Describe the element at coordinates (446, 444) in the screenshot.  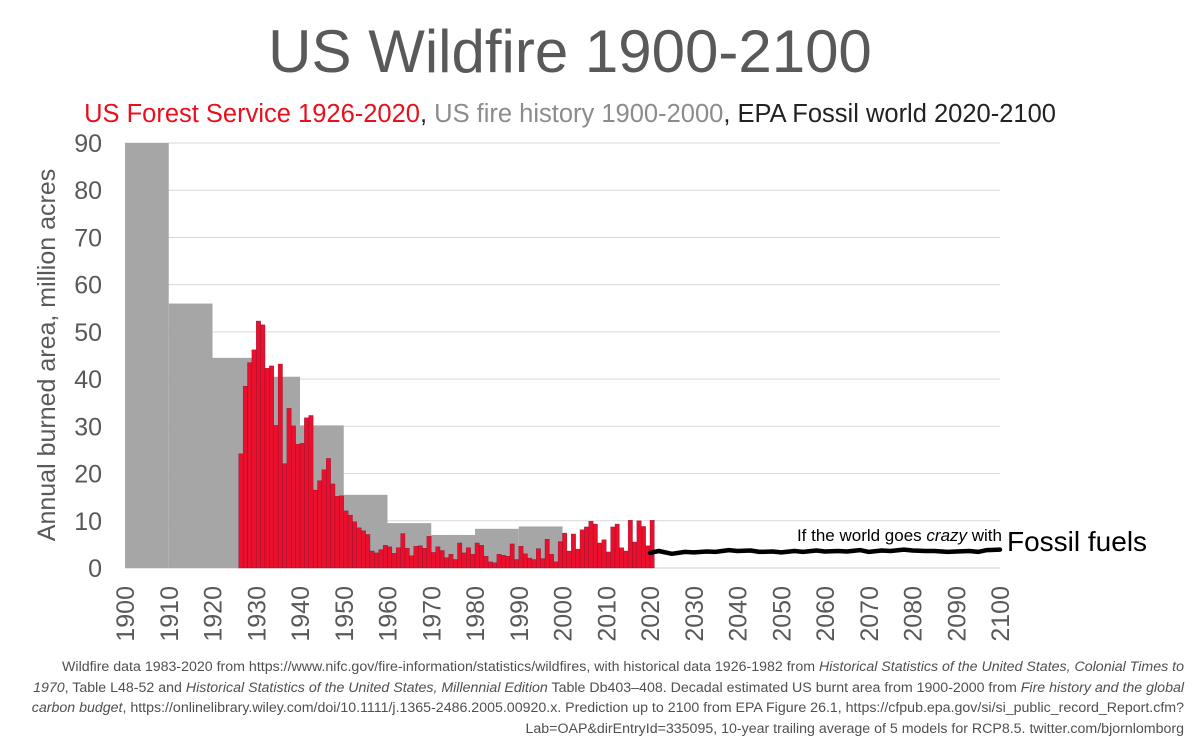
I see `forest-service-series` at that location.